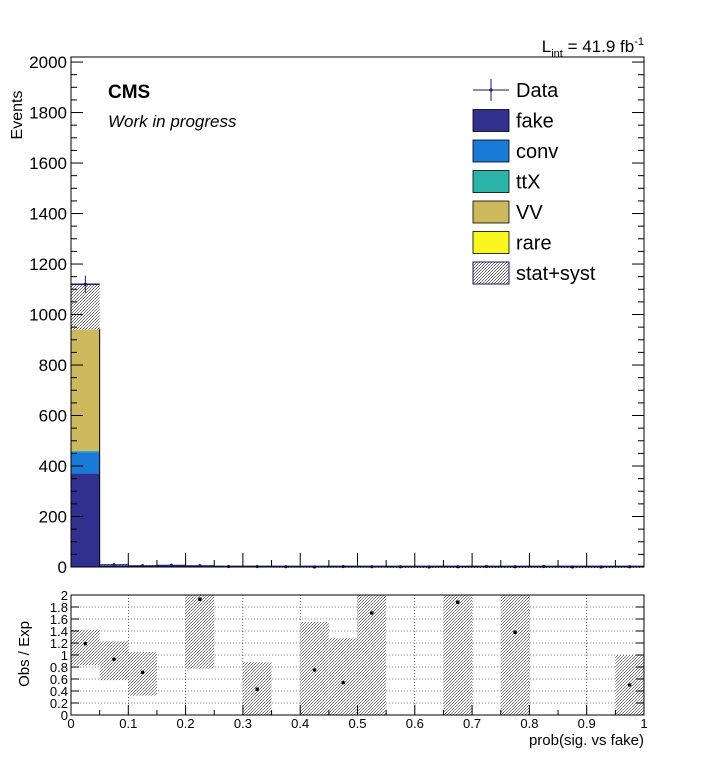  Describe the element at coordinates (243, 723) in the screenshot. I see `ratio-xtick-label: 0.3` at that location.